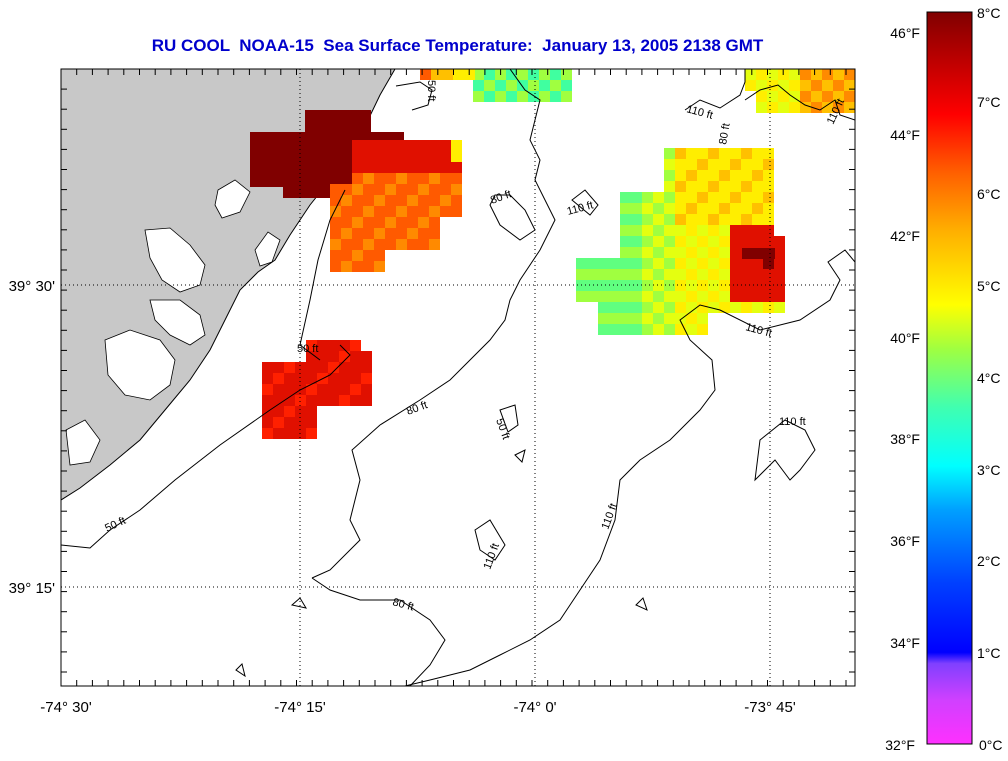 The image size is (1008, 761). Describe the element at coordinates (905, 541) in the screenshot. I see `cbar-f-36: 36°F` at that location.